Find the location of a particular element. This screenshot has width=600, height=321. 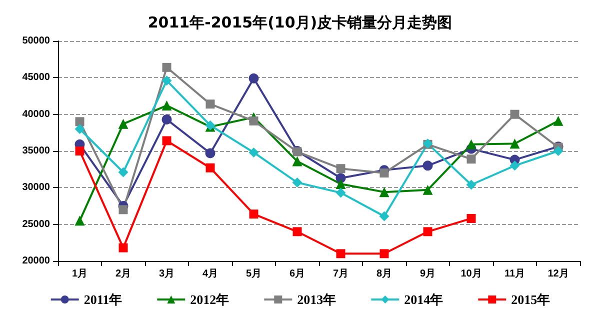

x-tick-label: 10月 is located at coordinates (471, 274).